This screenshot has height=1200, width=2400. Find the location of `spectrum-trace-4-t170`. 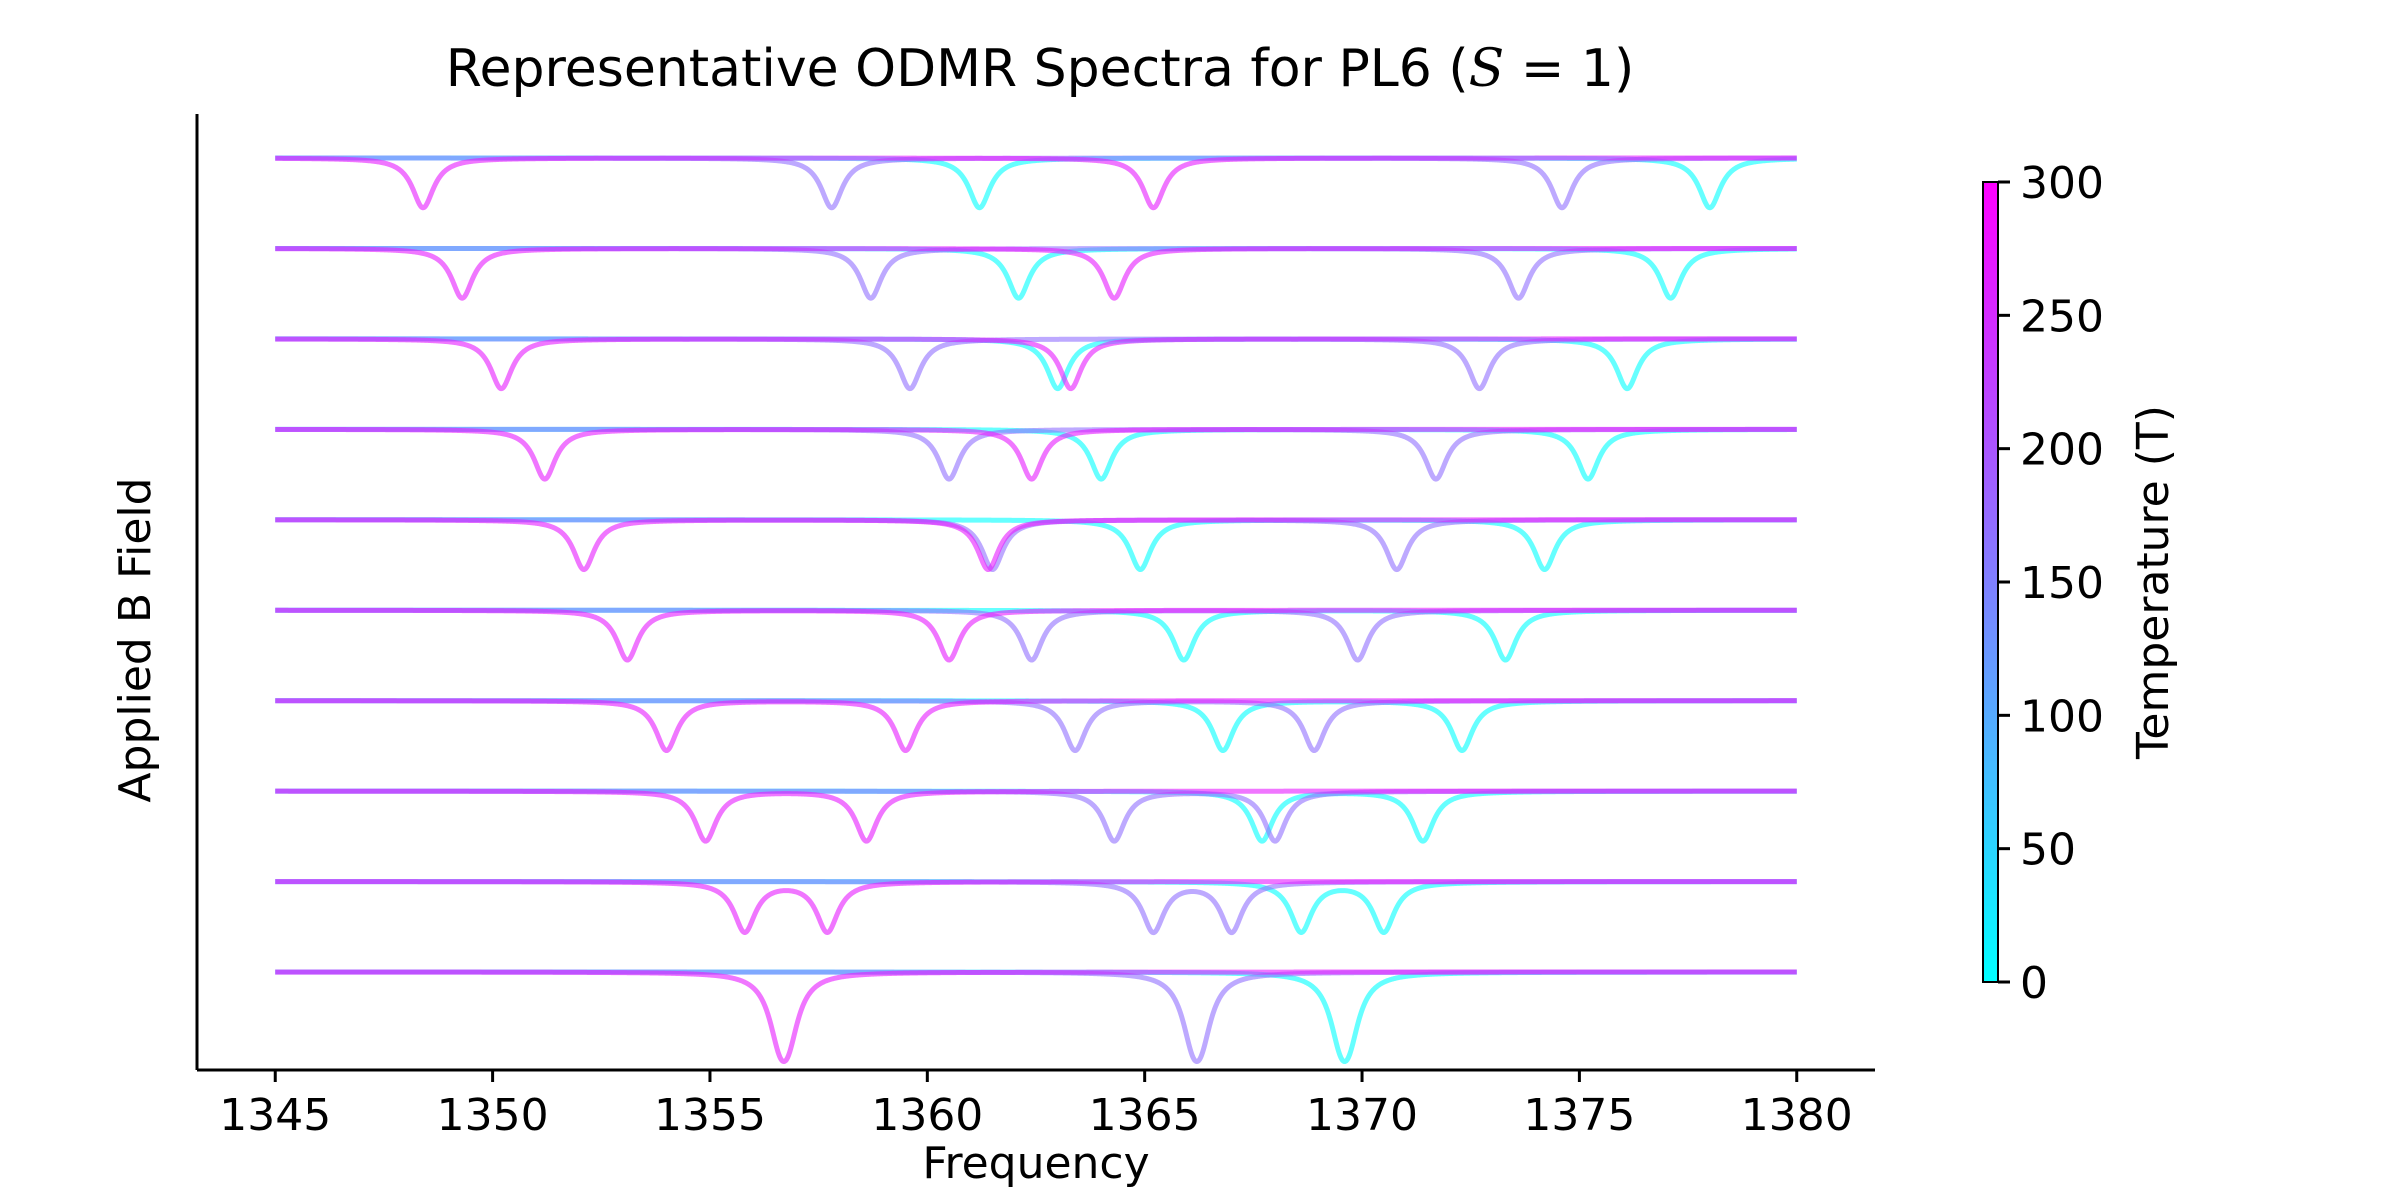

spectrum-trace-4-t170 is located at coordinates (1036, 635).